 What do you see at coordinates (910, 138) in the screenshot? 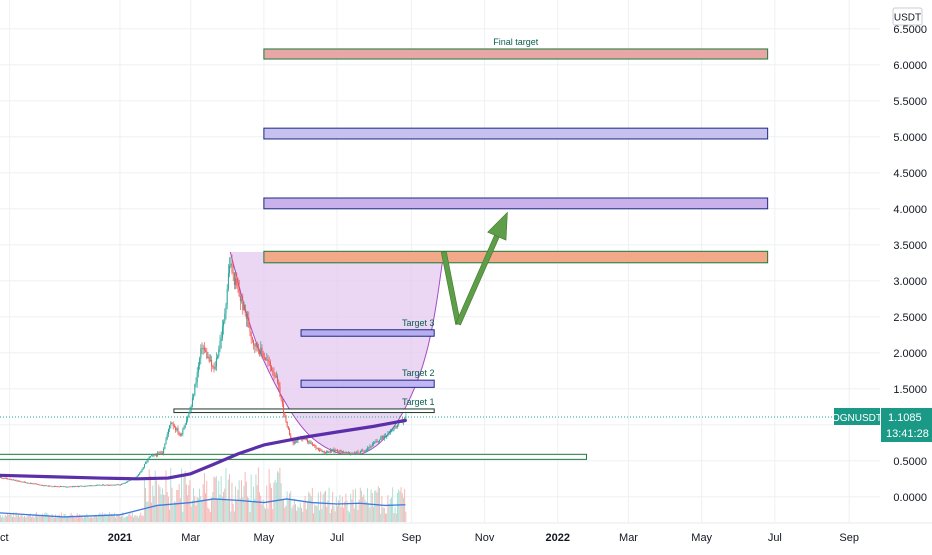
I see `price-tick-label: 5.0000` at bounding box center [910, 138].